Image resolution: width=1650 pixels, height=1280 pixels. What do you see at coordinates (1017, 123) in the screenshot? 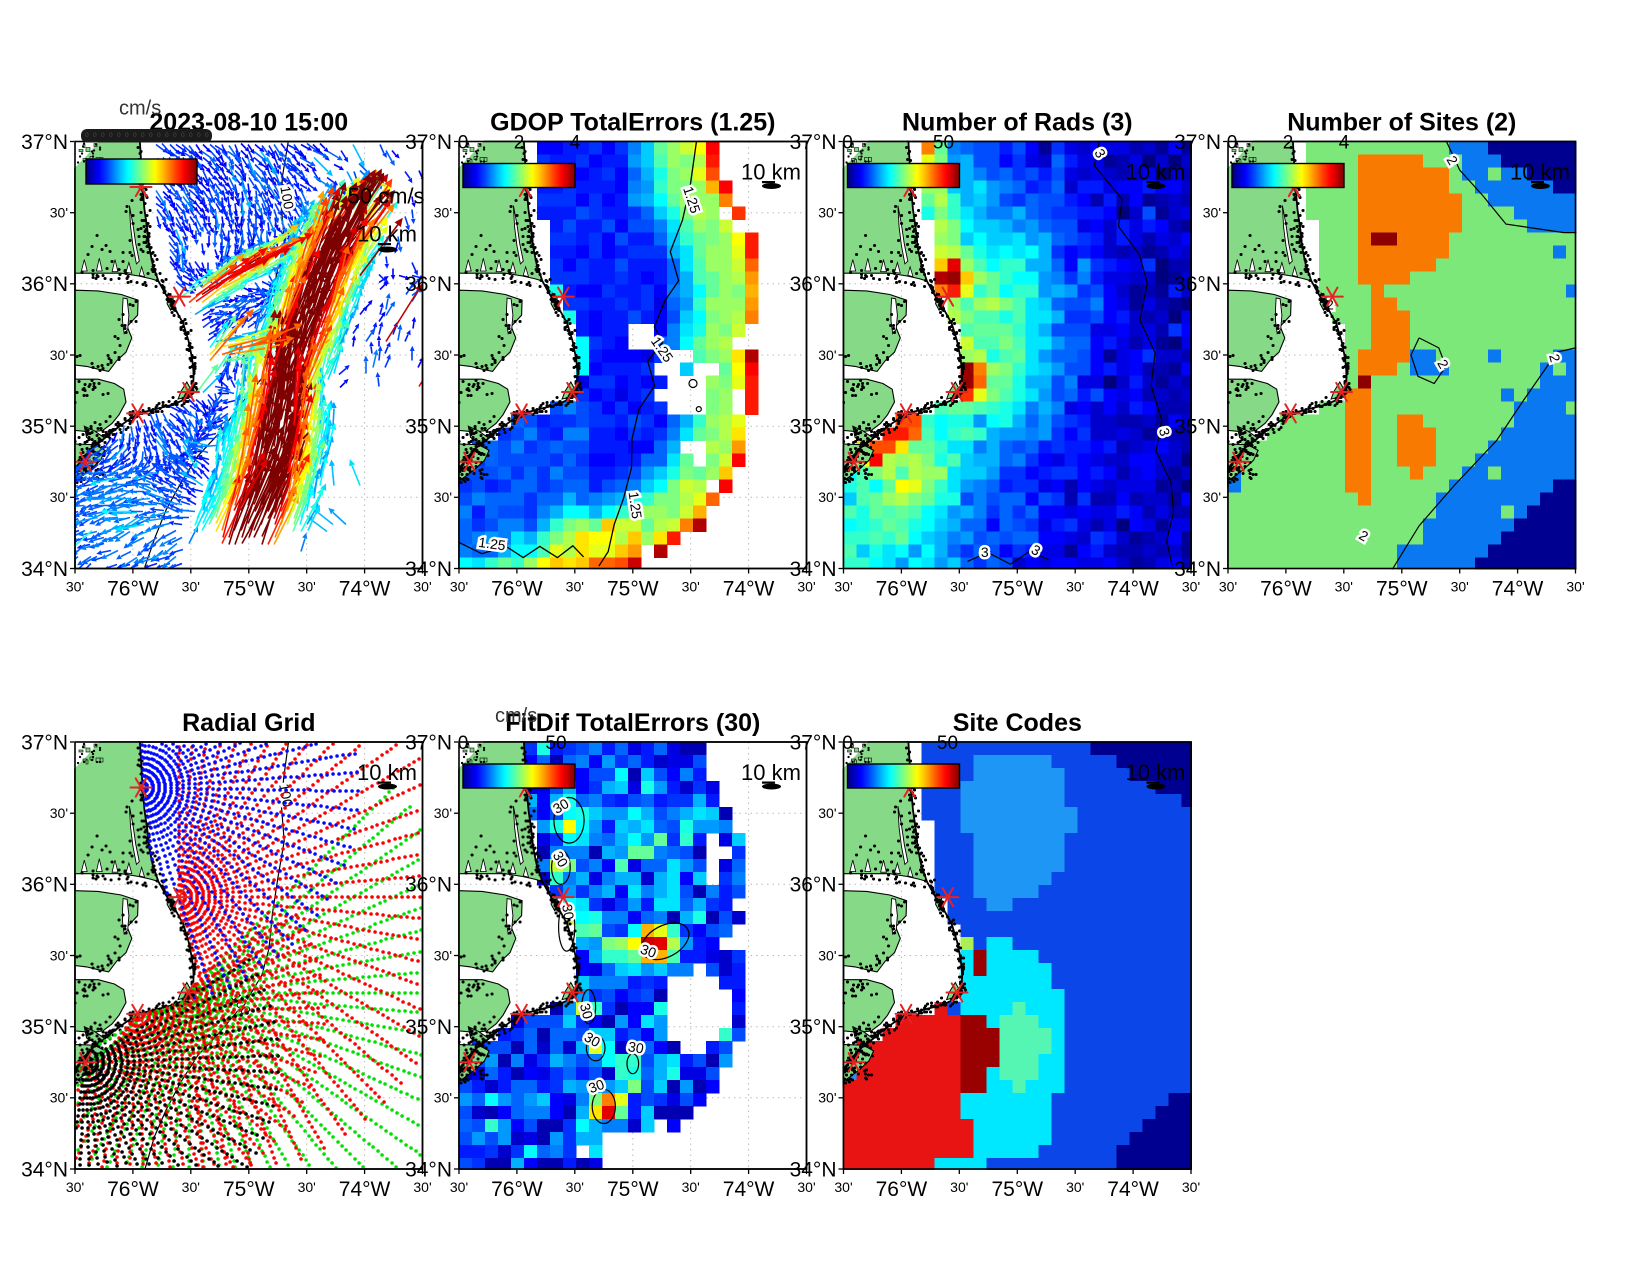
I see `svg-text: Number of Rads (3)` at bounding box center [1017, 123].